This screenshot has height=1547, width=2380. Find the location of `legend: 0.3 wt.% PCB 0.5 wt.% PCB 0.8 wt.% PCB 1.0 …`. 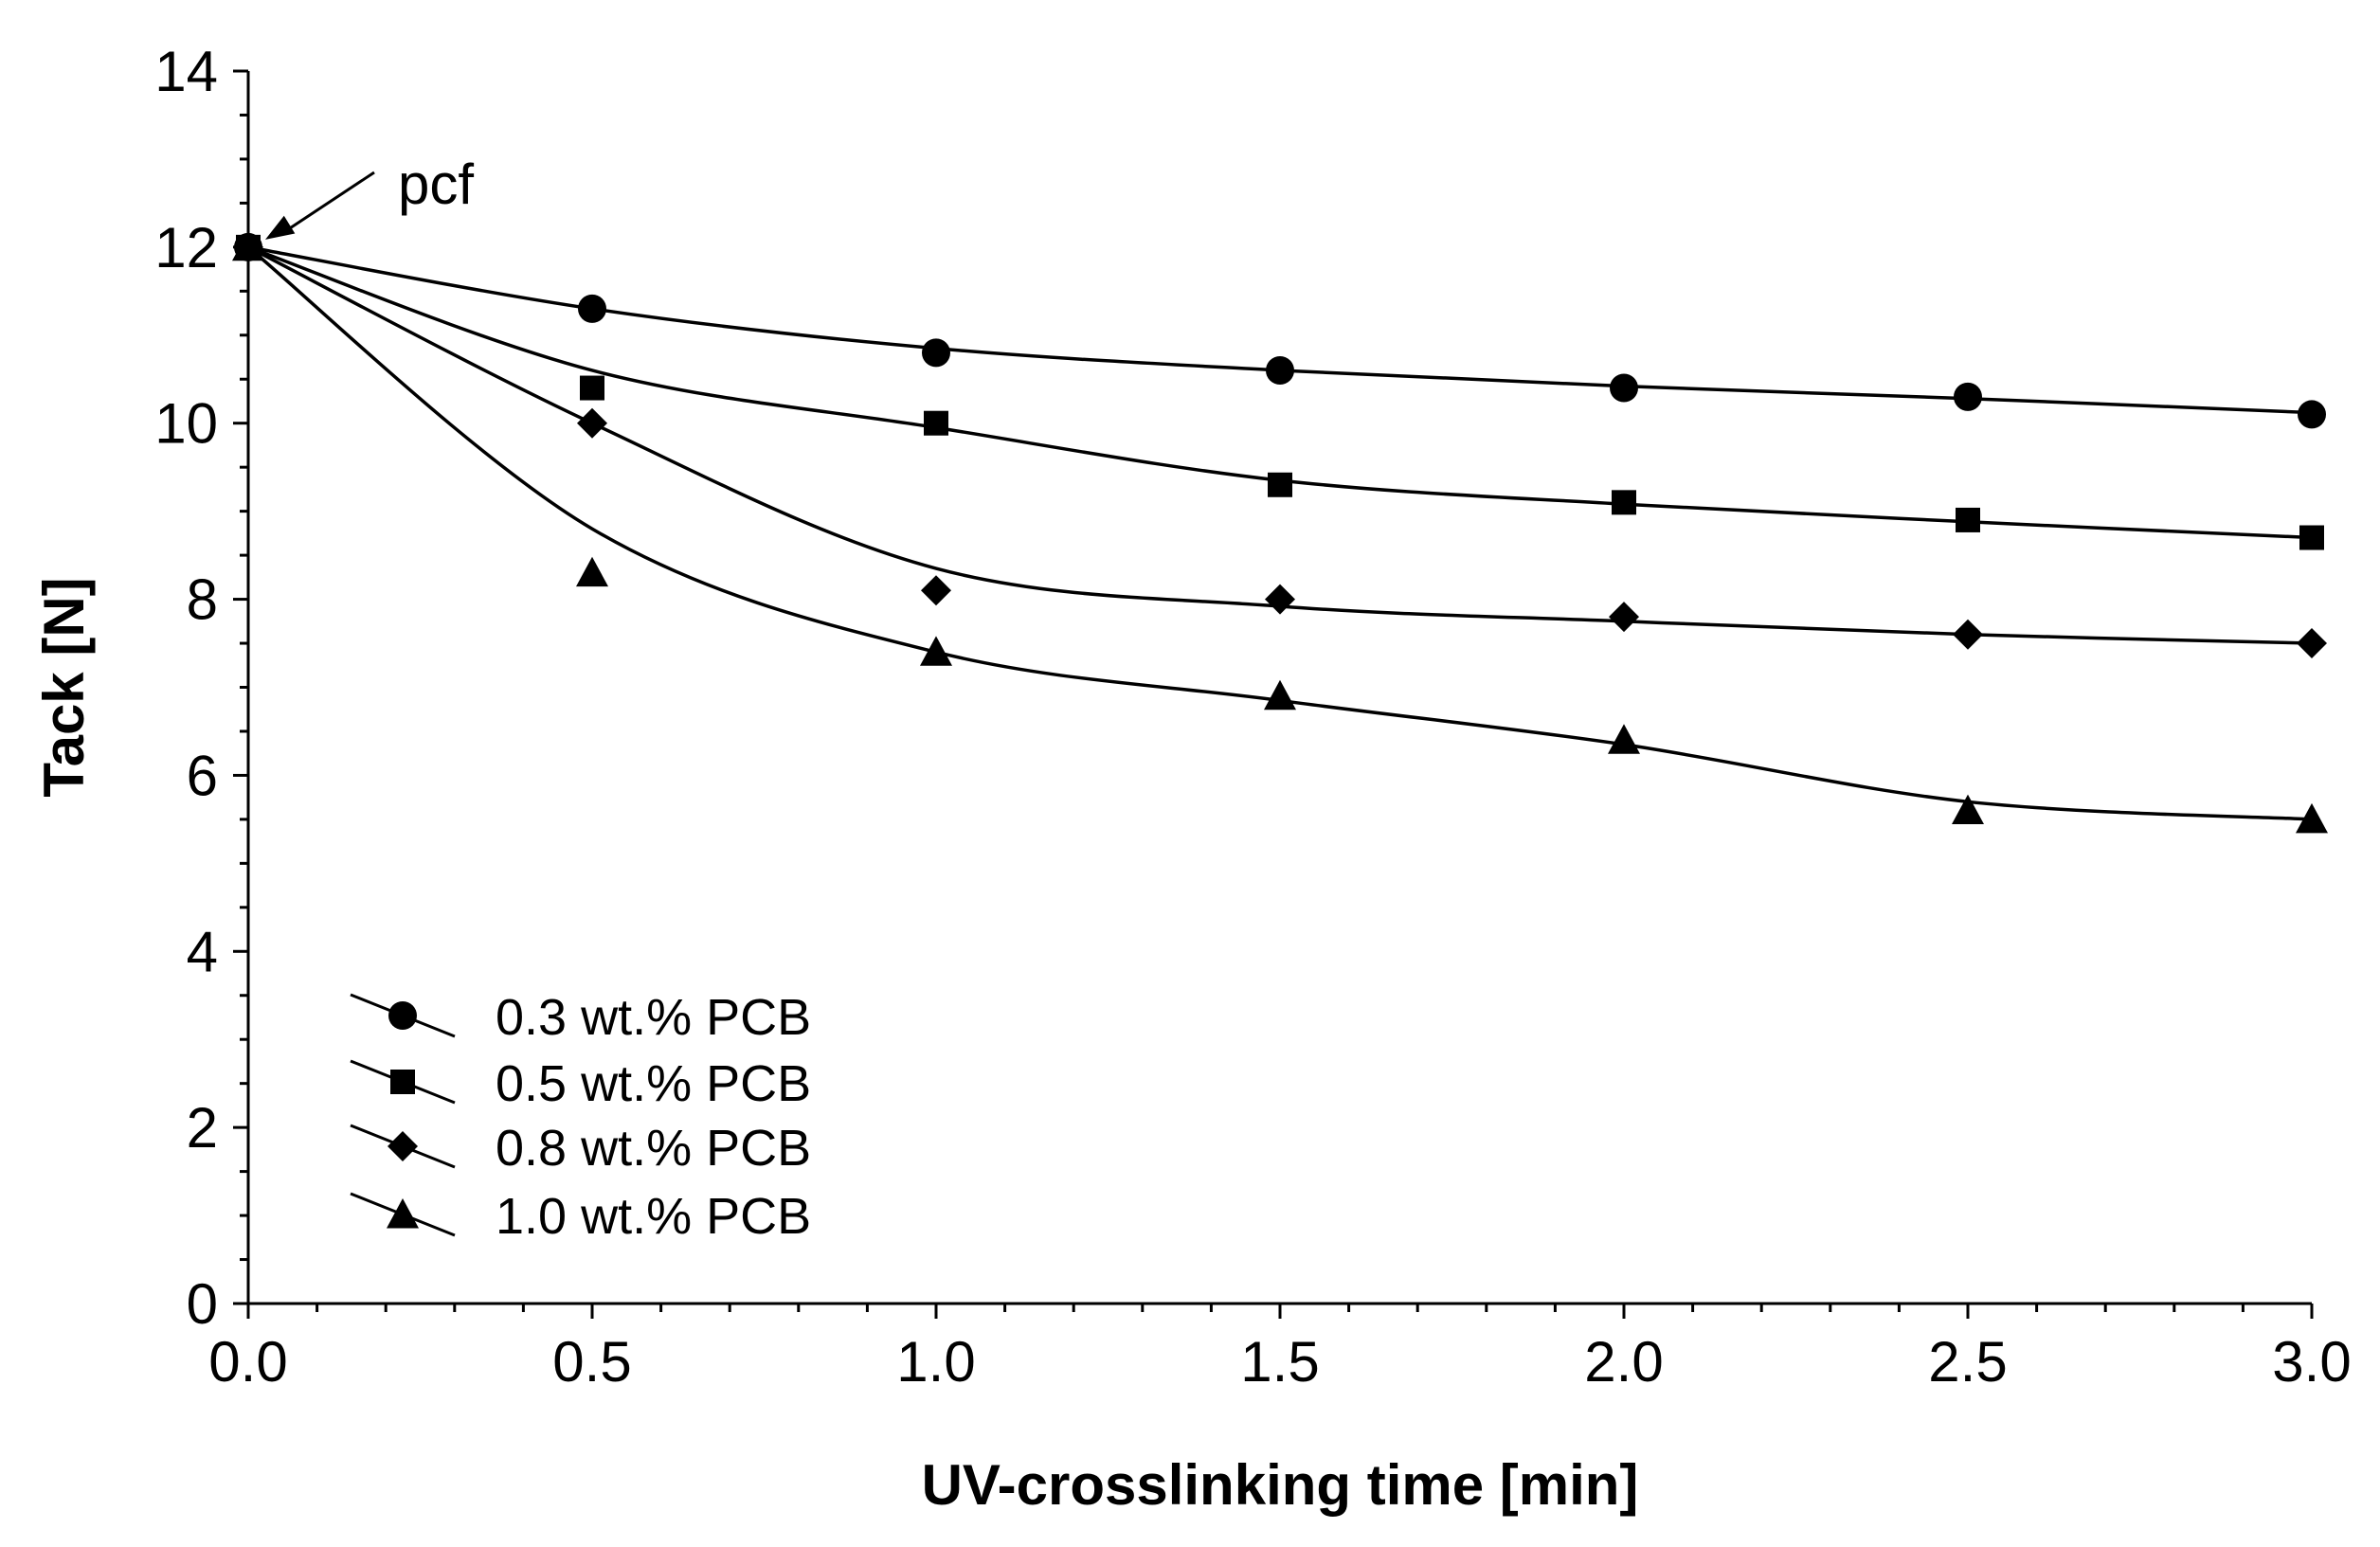

legend: 0.3 wt.% PCB 0.5 wt.% PCB 0.8 wt.% PCB 1.0 … is located at coordinates (580, 1117).